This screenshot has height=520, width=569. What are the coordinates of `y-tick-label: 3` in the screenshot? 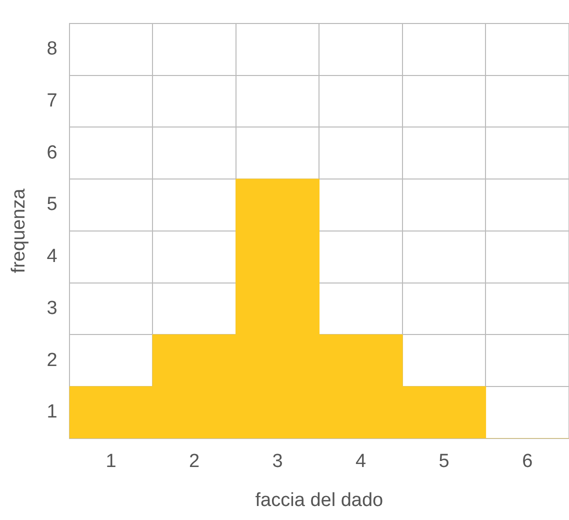 It's located at (52, 308).